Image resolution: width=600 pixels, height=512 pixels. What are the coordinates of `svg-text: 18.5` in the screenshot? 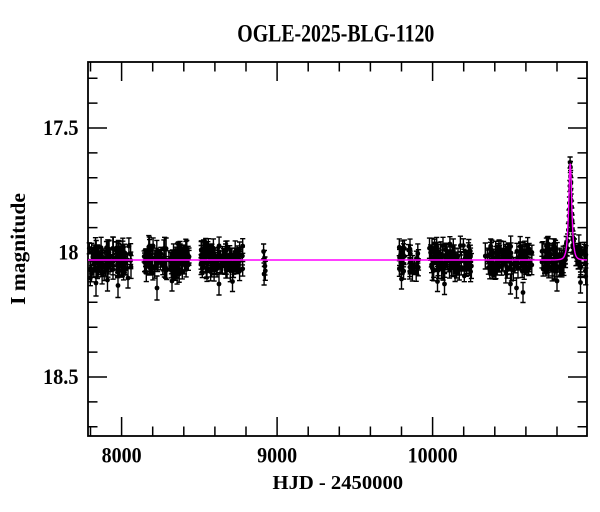 It's located at (61, 376).